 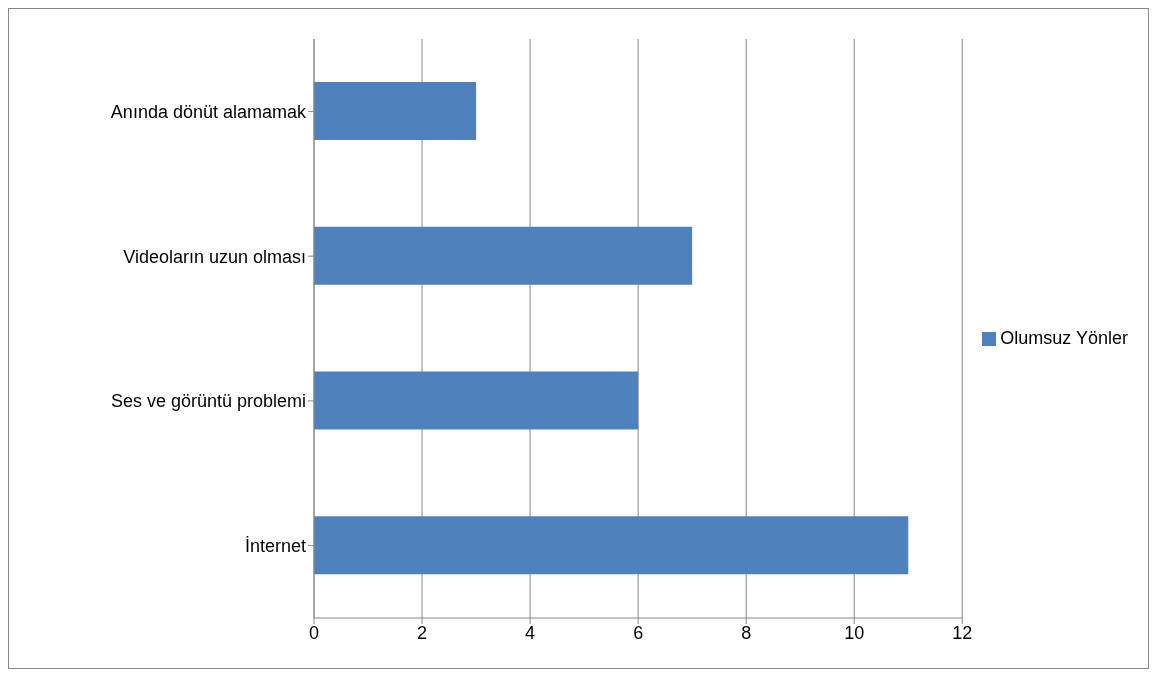 I want to click on x-tick-label: 10, so click(x=854, y=632).